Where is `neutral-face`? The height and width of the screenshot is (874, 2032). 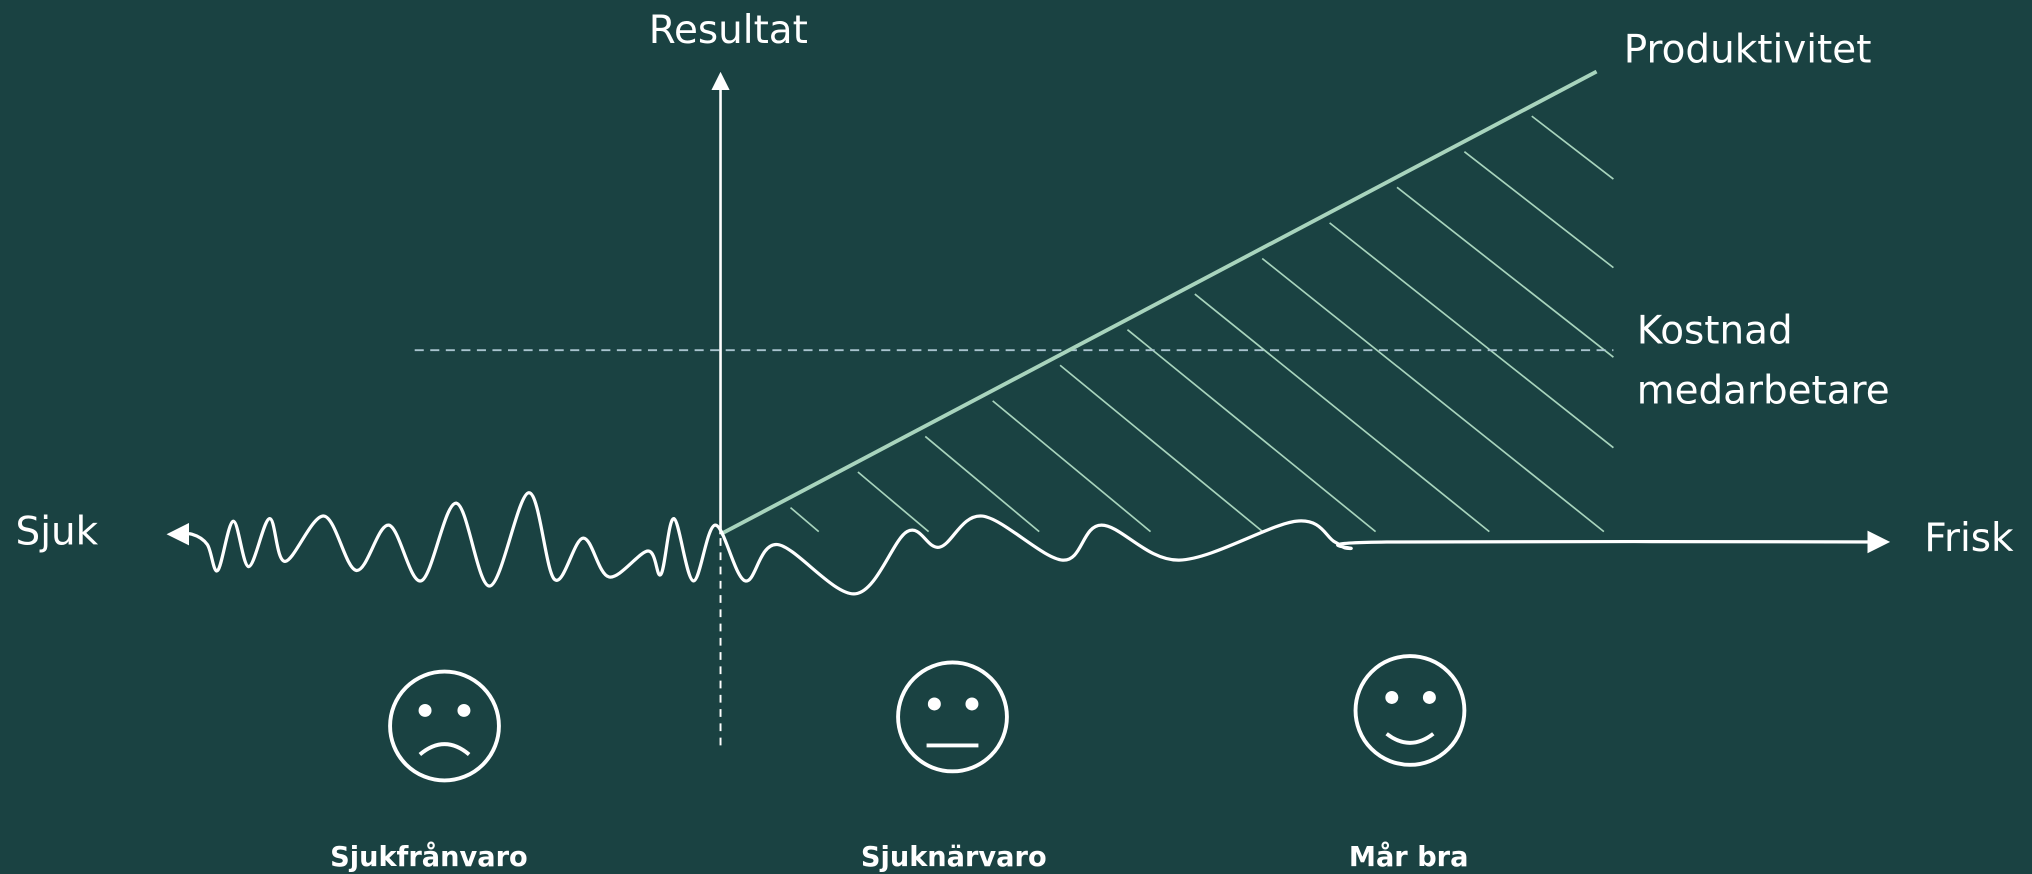
neutral-face is located at coordinates (952, 717).